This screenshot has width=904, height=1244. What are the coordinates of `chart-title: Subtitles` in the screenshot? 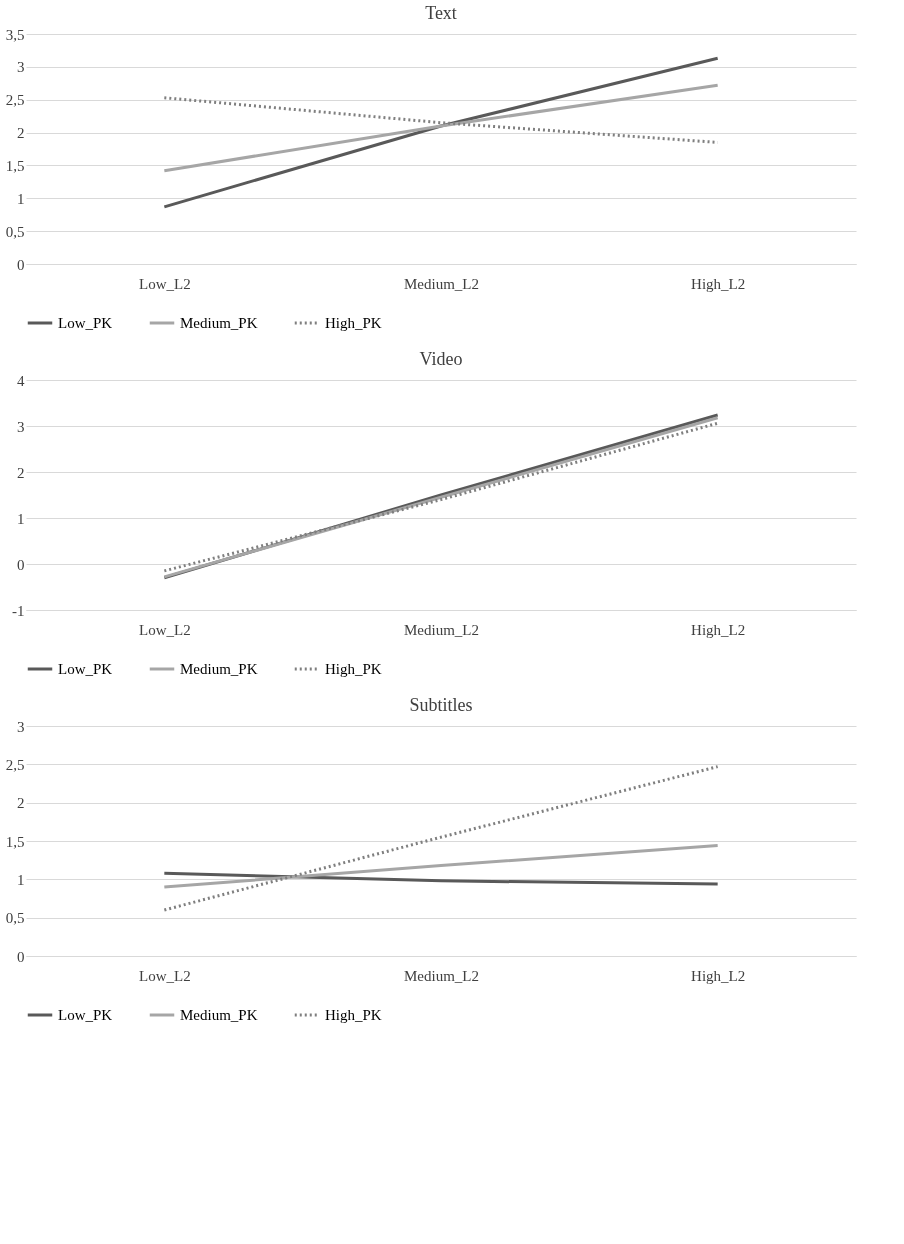 It's located at (441, 705).